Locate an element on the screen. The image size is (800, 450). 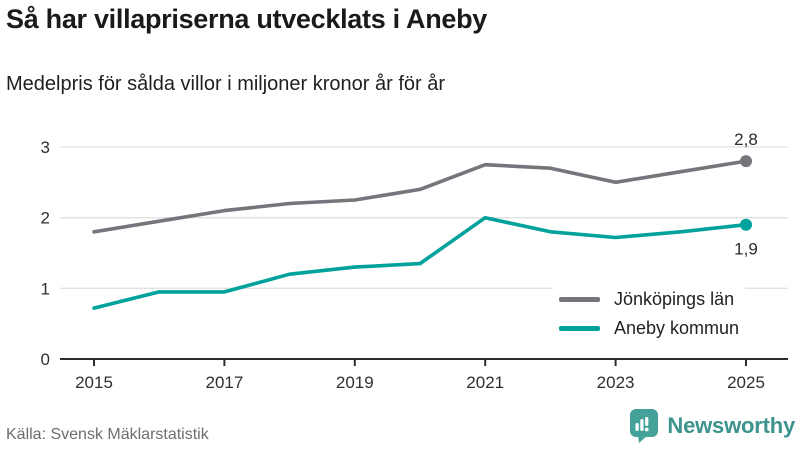
x-tick-label-2021: 2021 is located at coordinates (485, 382).